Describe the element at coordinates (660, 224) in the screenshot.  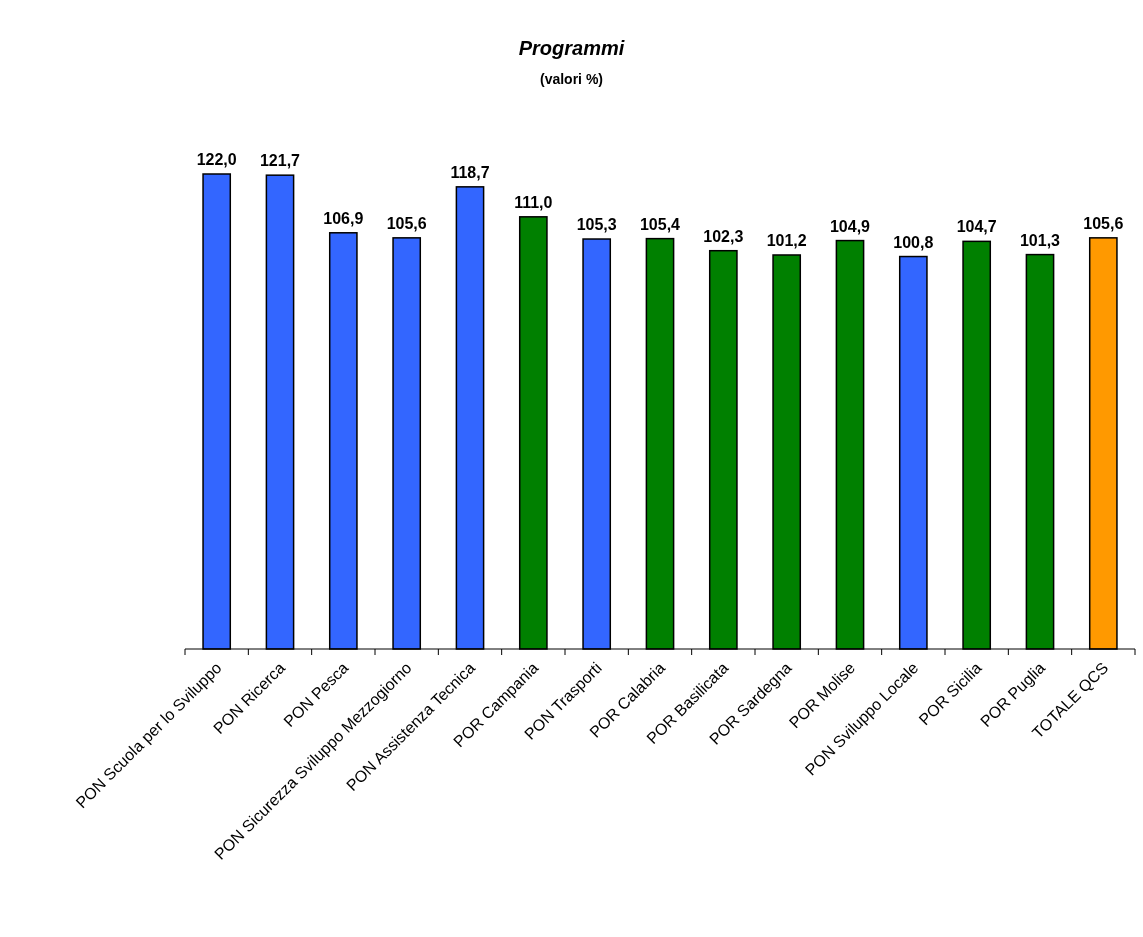
I see `data-label: 105,4` at that location.